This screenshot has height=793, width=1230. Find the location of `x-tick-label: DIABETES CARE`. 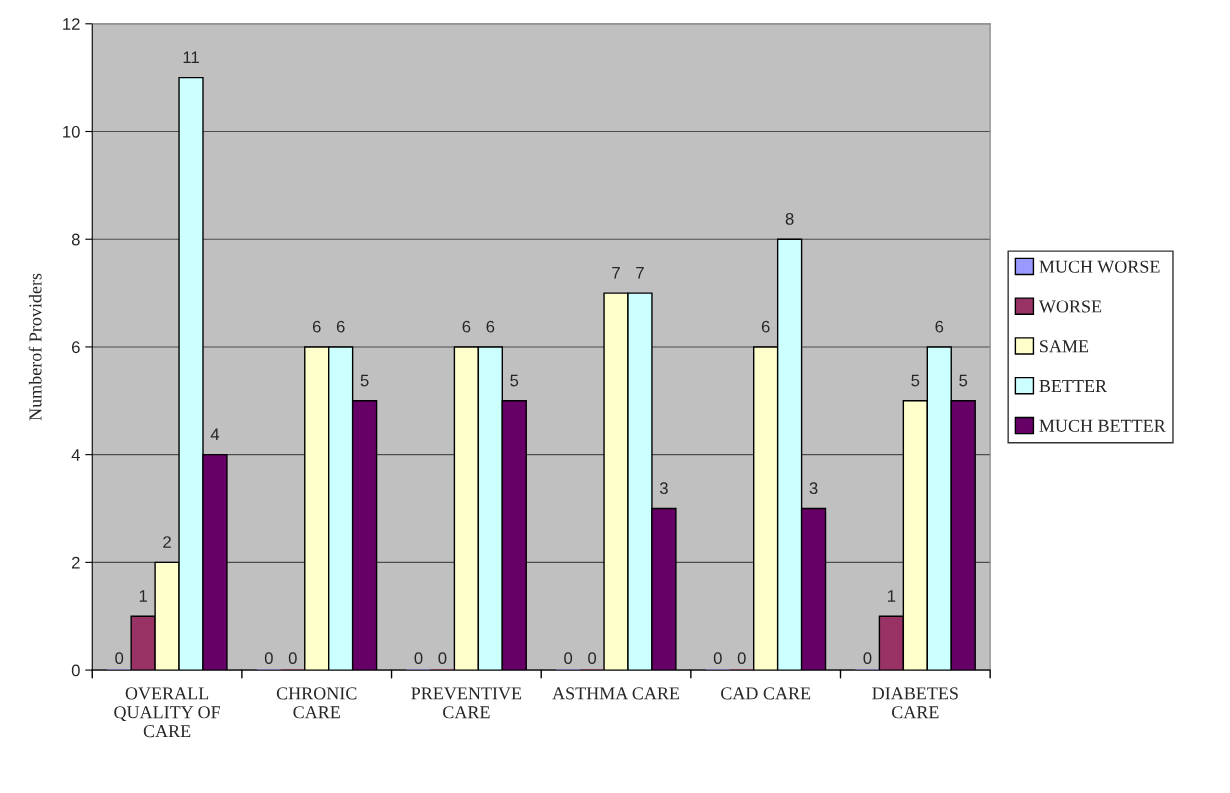

x-tick-label: DIABETES CARE is located at coordinates (915, 703).